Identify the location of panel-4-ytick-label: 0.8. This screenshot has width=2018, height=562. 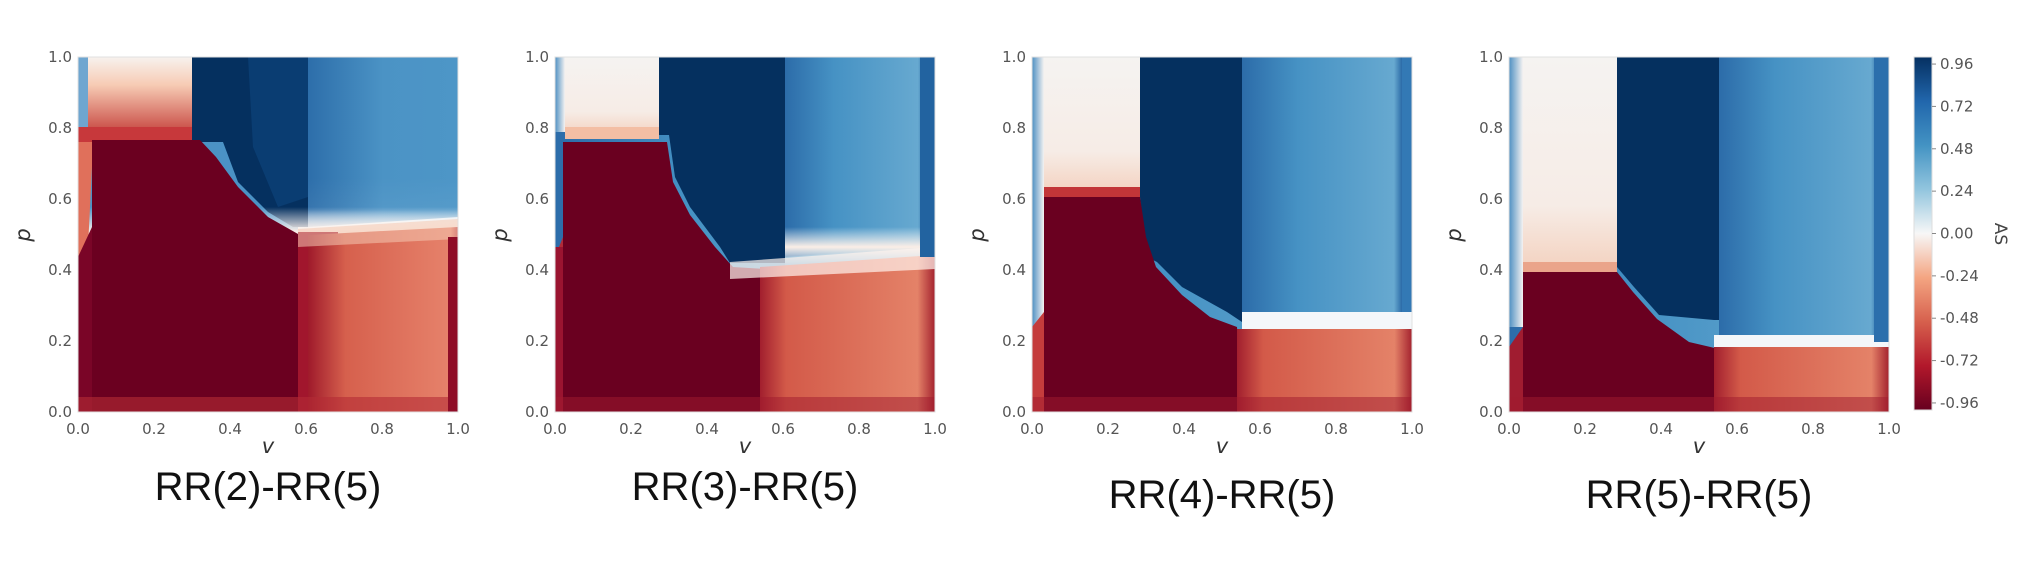
(1491, 128).